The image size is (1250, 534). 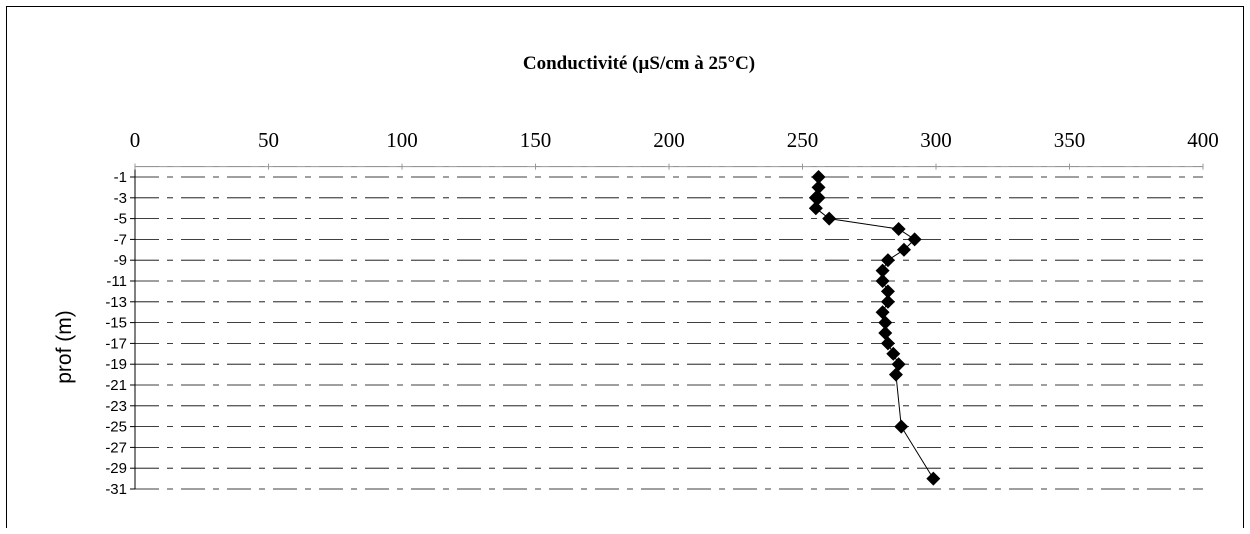 I want to click on x-tick-labels: 0 50 100 150 200 250 300 350 400, so click(x=674, y=140).